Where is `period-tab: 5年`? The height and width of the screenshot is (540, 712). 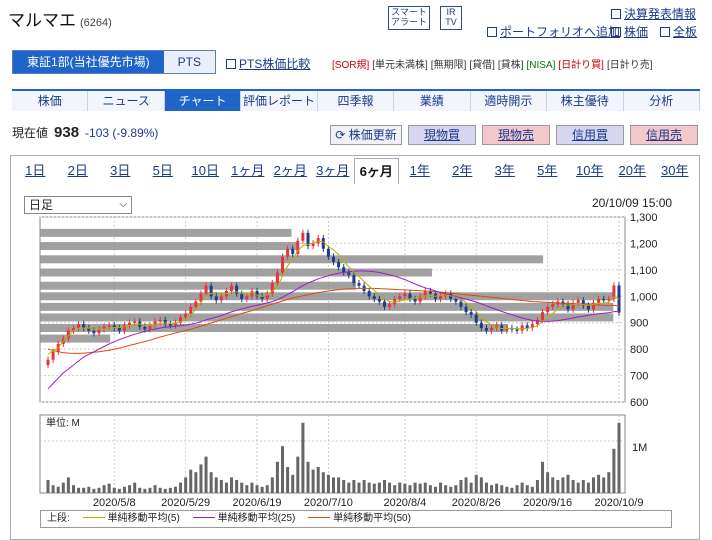
period-tab: 5年 is located at coordinates (547, 170).